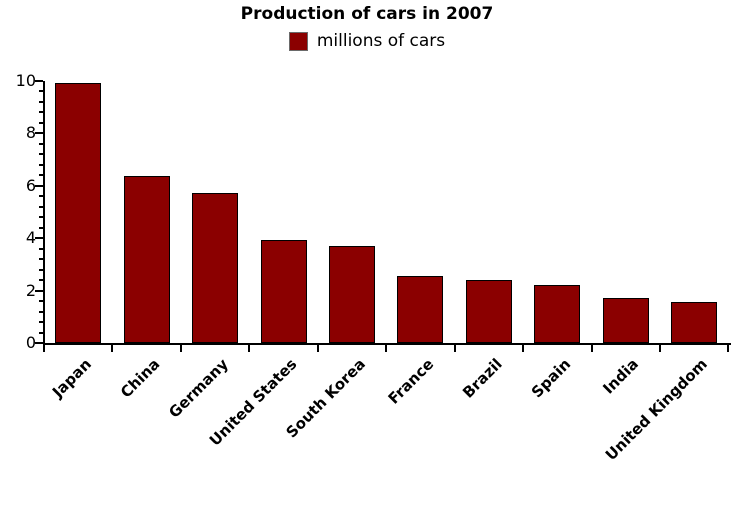  Describe the element at coordinates (420, 309) in the screenshot. I see `bar-france` at that location.